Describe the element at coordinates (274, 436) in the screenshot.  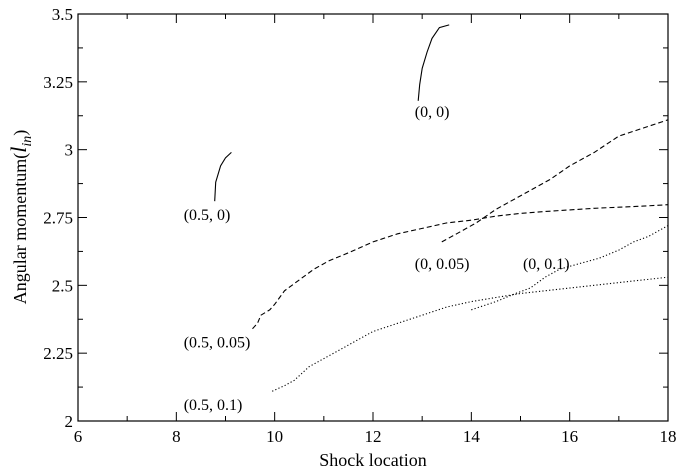
I see `x-tick-label: 10` at that location.